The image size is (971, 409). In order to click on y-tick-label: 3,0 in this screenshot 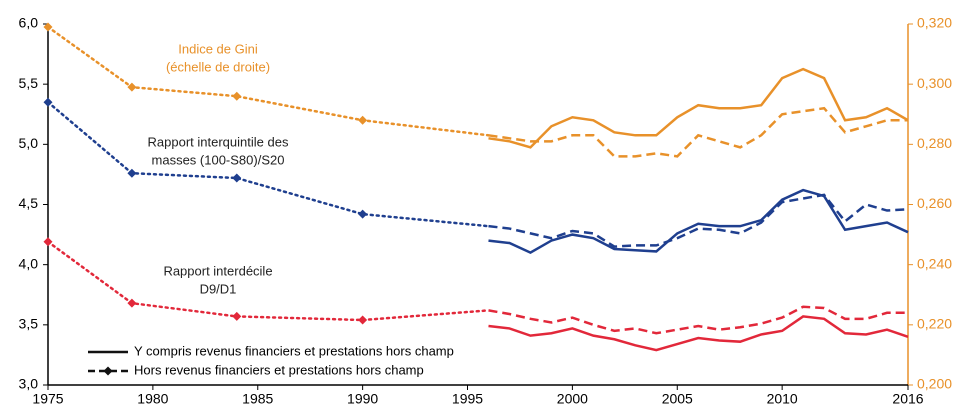, I will do `click(29, 384)`.